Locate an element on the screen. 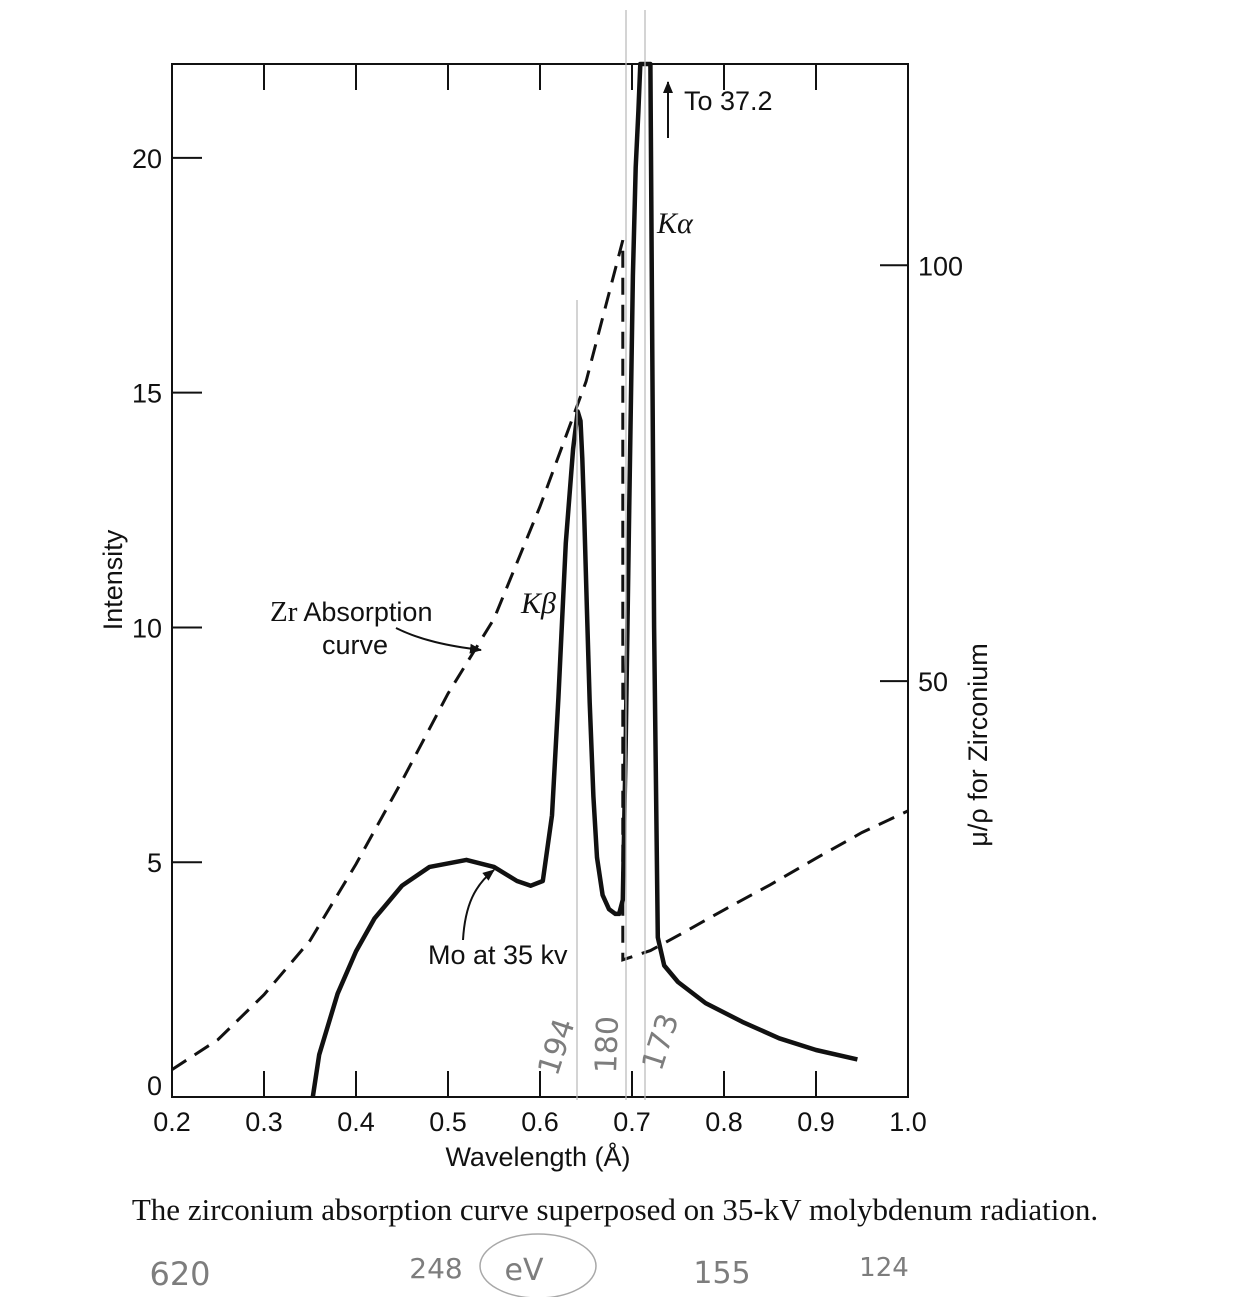 Image resolution: width=1235 pixels, height=1297 pixels. handwritten-ev-620: 620 is located at coordinates (179, 1274).